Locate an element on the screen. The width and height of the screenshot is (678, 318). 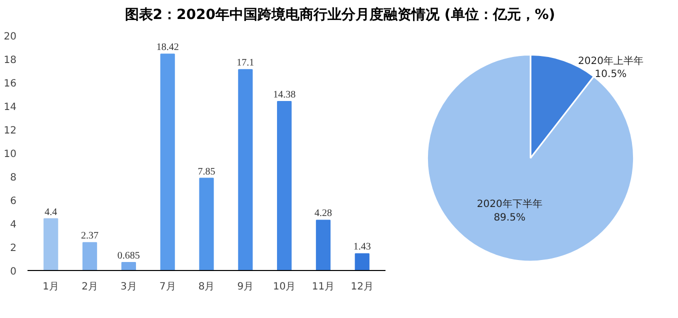
x-tick-label: 3月 is located at coordinates (128, 287).